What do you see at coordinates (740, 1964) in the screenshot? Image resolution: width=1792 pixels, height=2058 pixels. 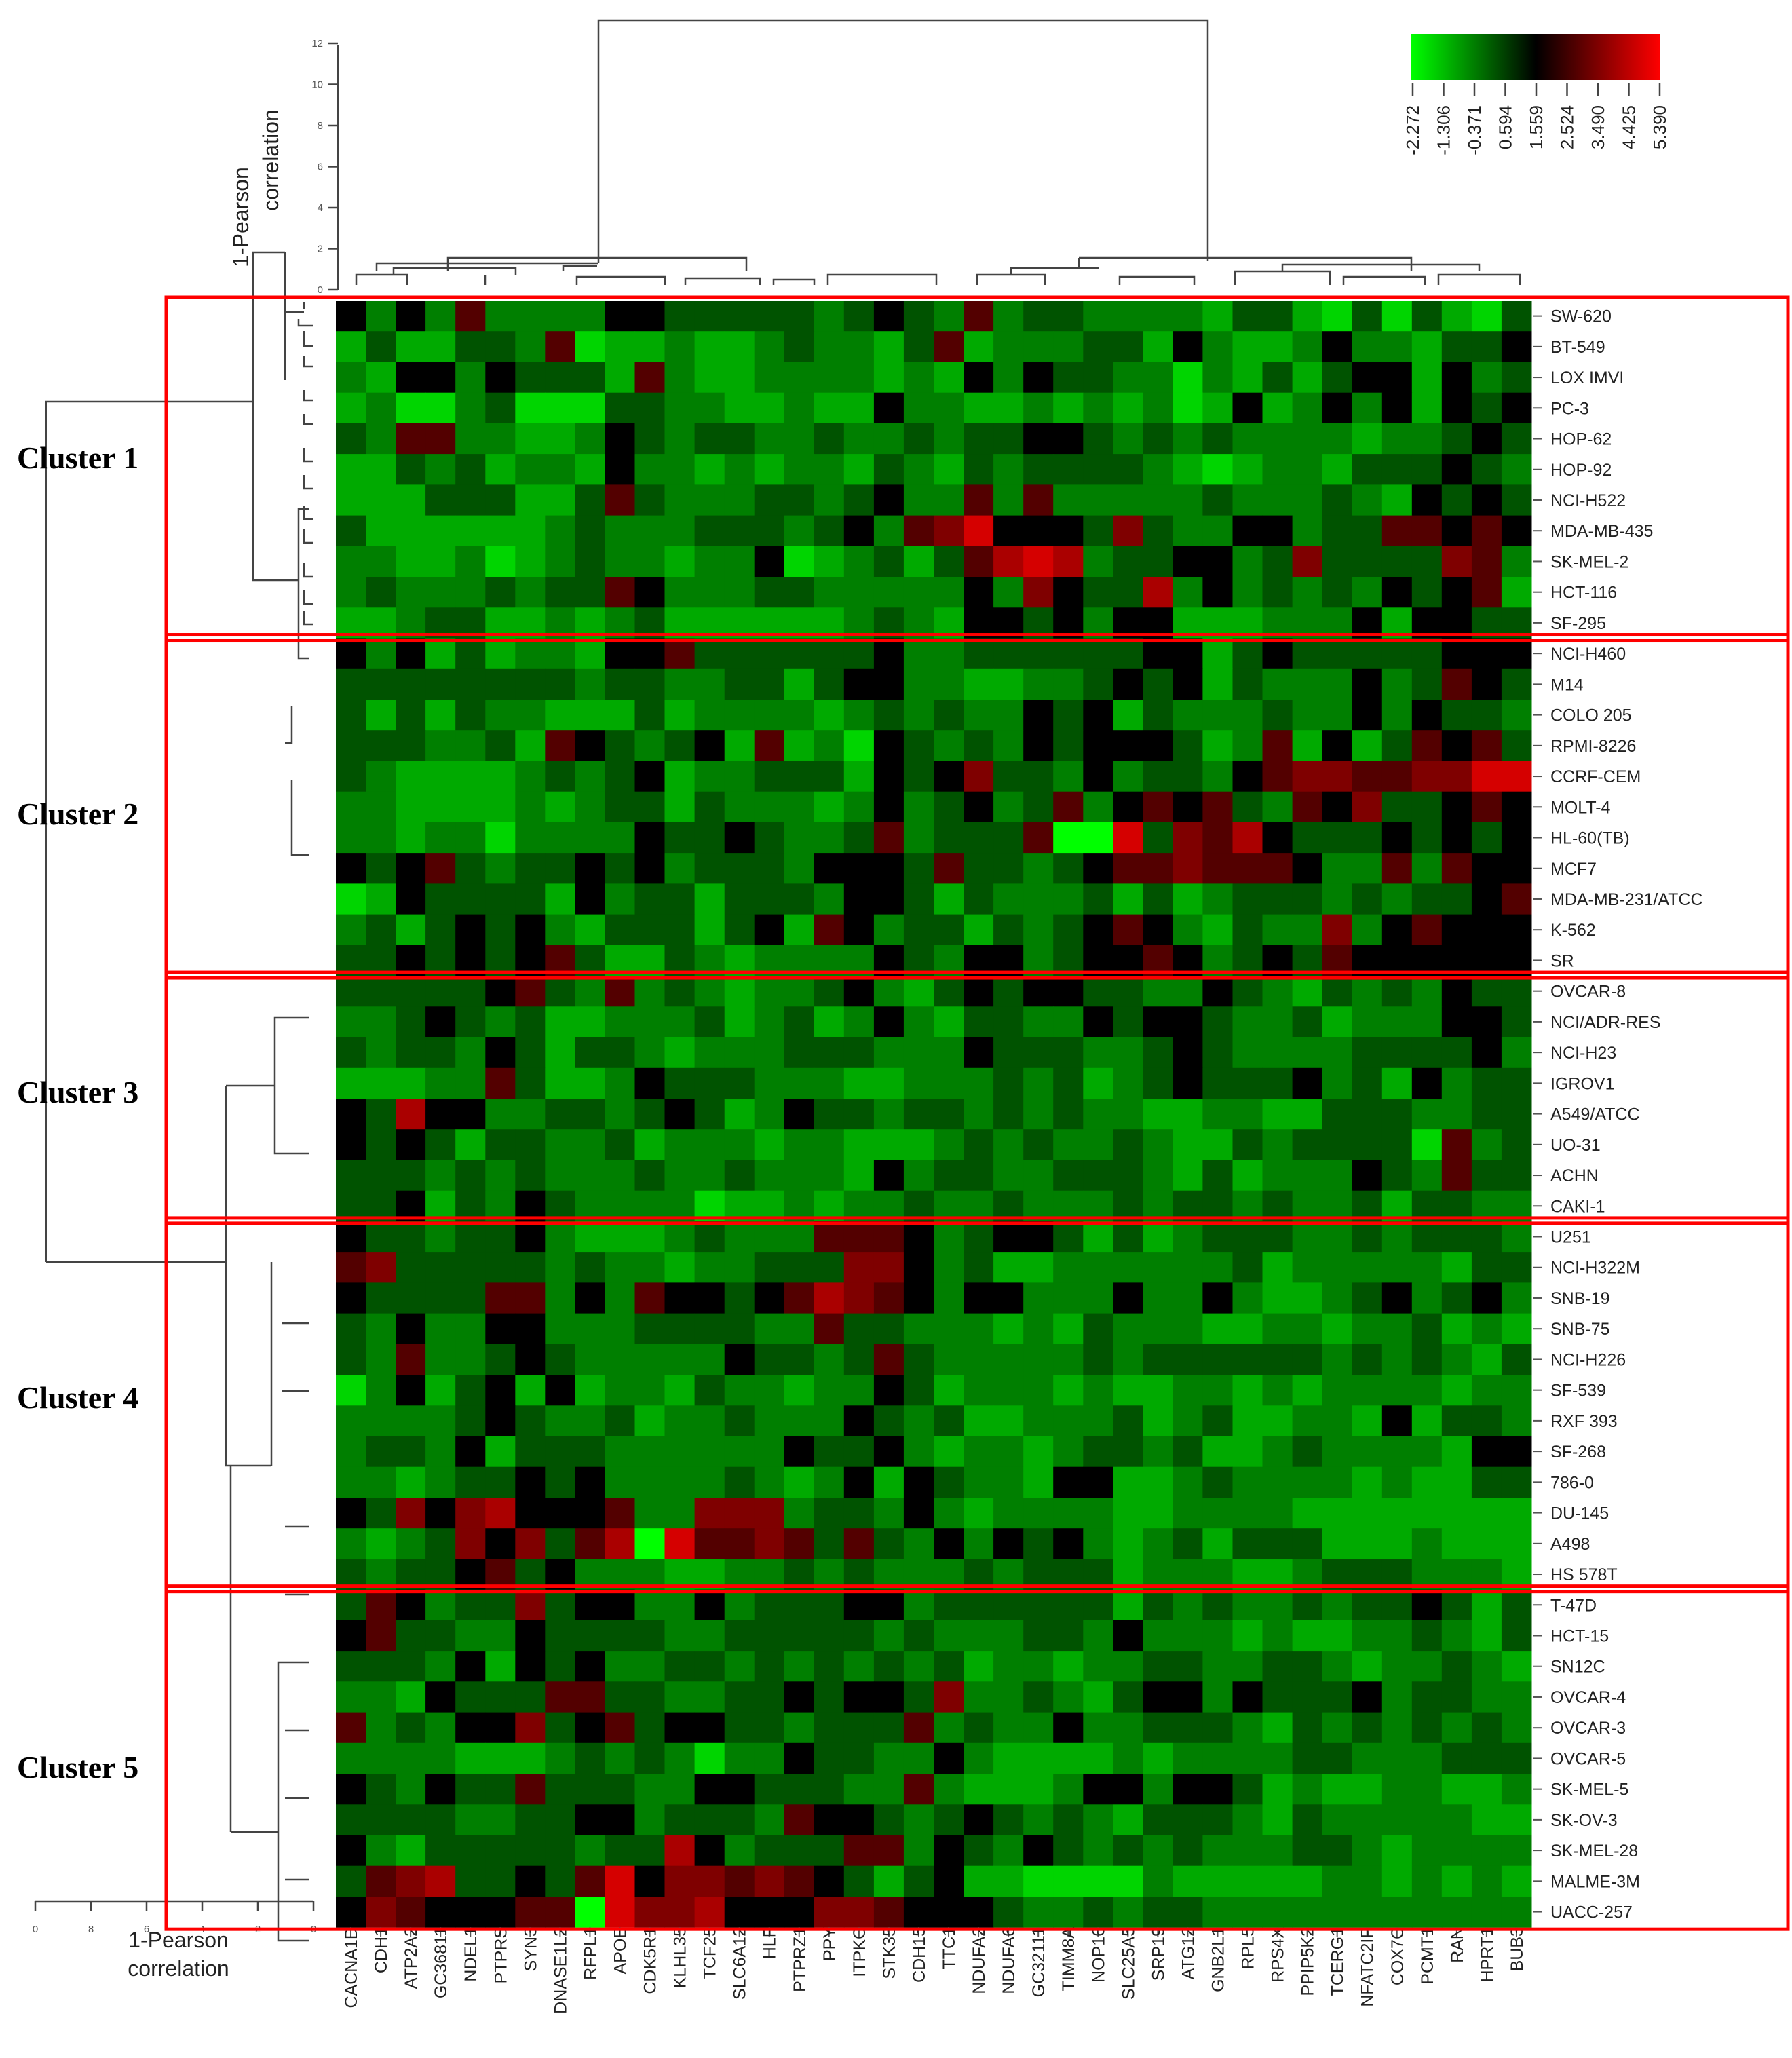 I see `column-label: SLC6A12` at bounding box center [740, 1964].